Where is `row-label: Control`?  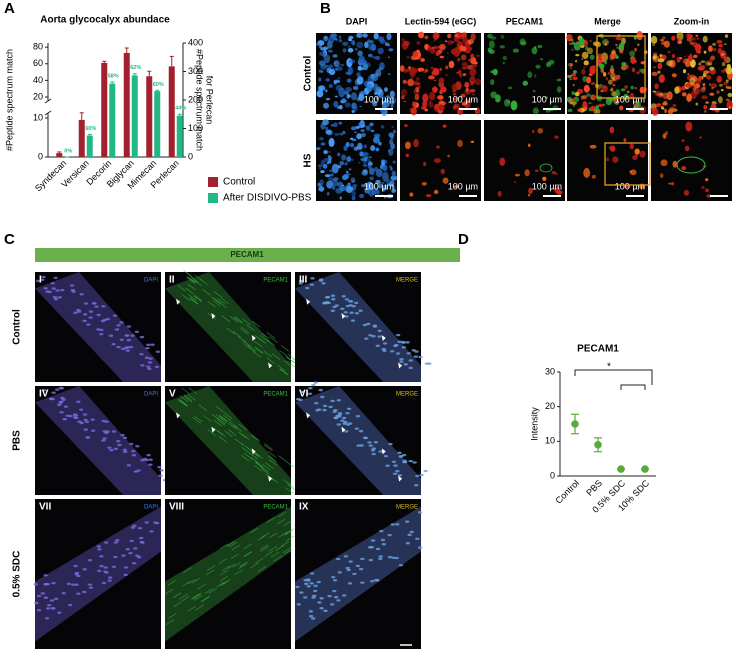 row-label: Control is located at coordinates (308, 74).